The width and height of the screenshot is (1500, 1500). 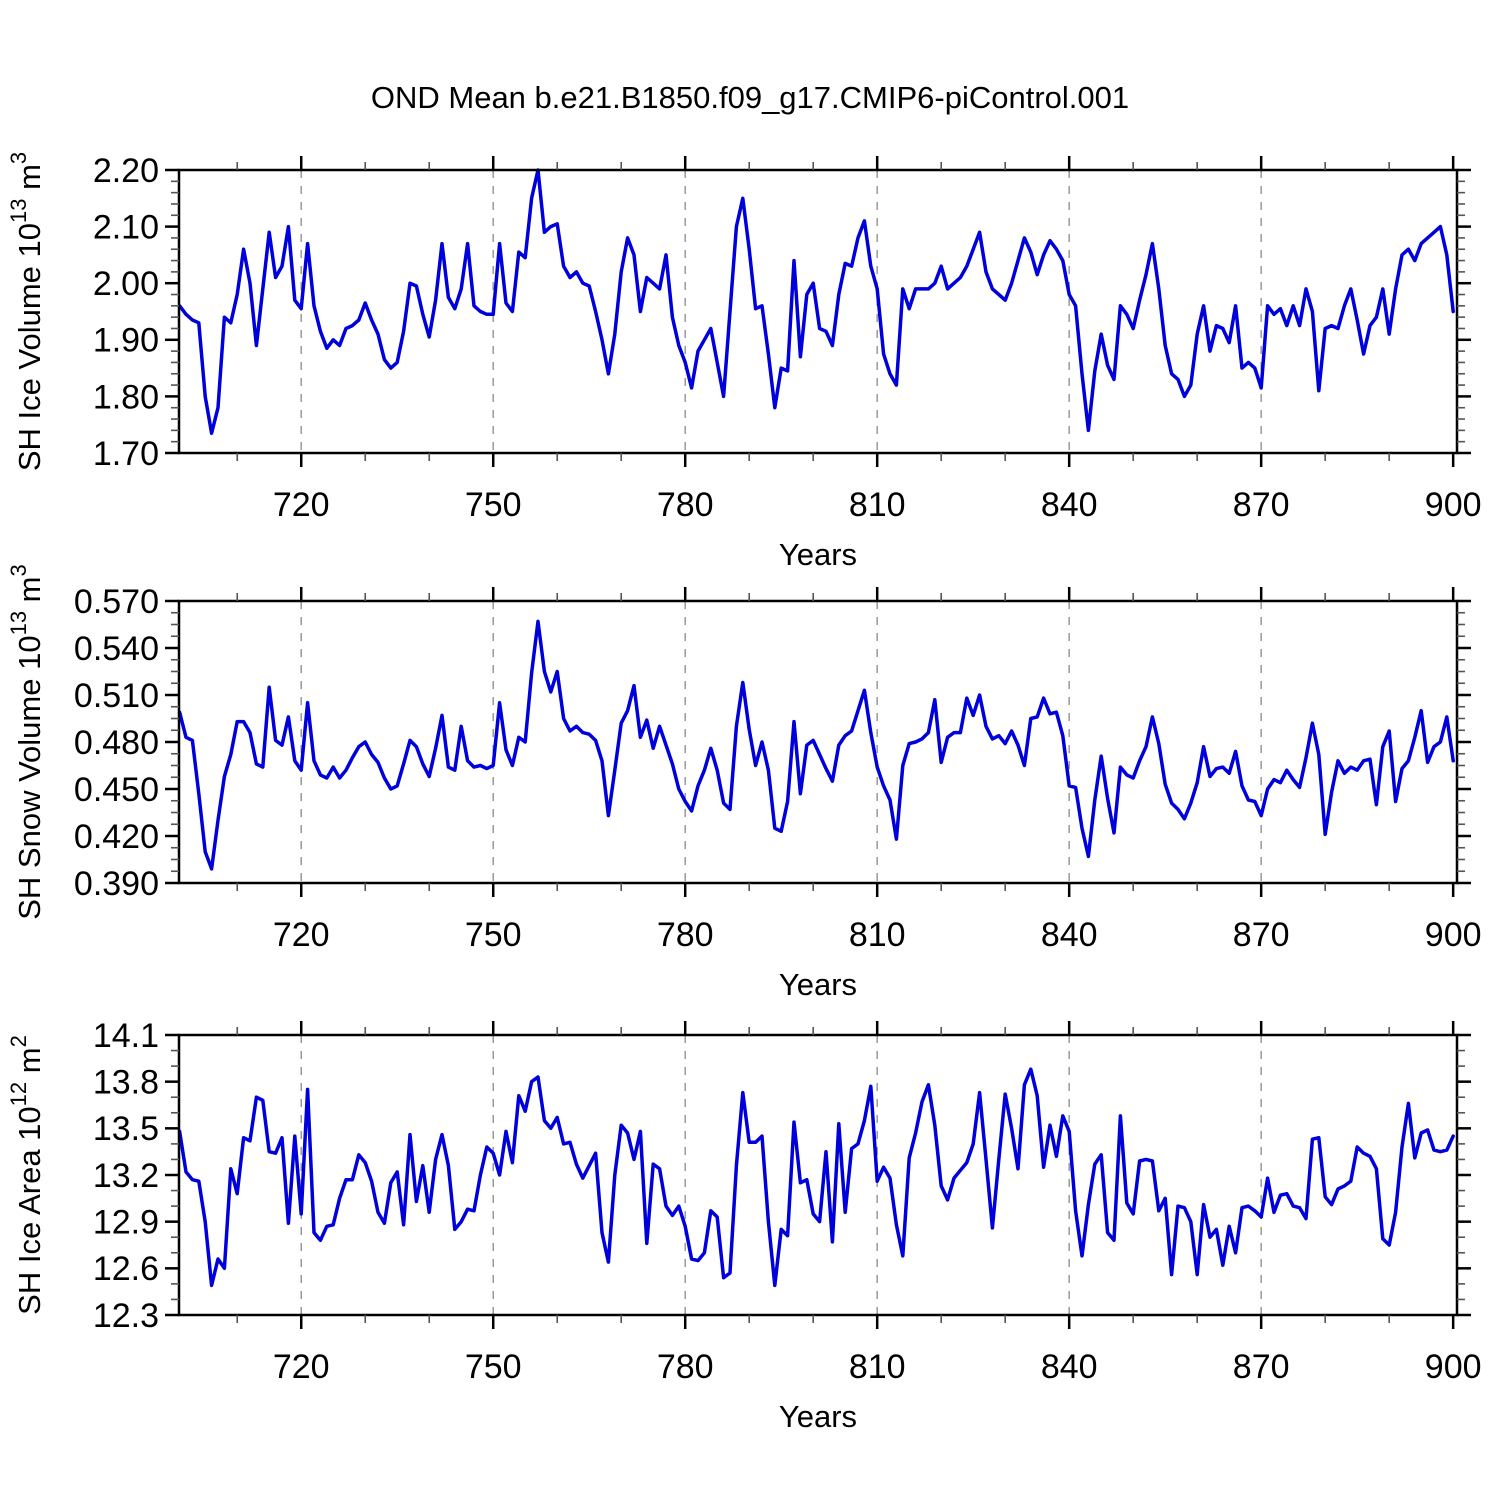 I want to click on y-tick-label: 12.6, so click(x=126, y=1269).